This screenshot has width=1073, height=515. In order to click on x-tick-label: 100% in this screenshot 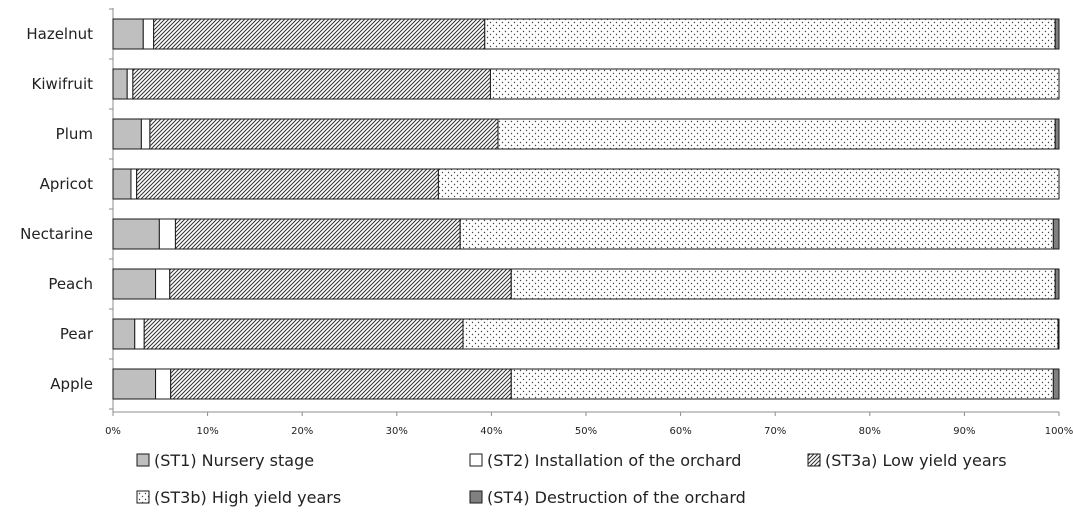, I will do `click(1059, 431)`.